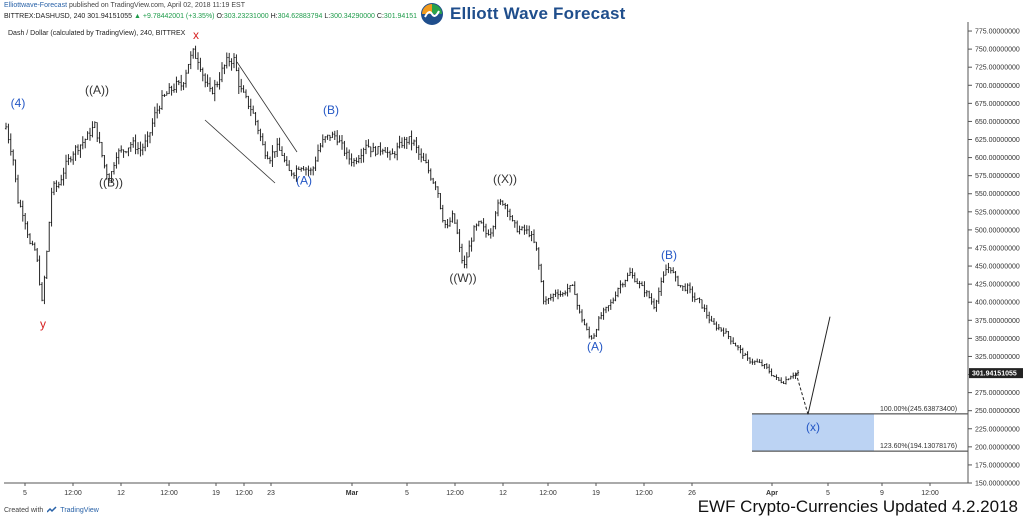 The width and height of the screenshot is (1024, 520). Describe the element at coordinates (997, 429) in the screenshot. I see `price-tick-label: 225.00000000` at that location.